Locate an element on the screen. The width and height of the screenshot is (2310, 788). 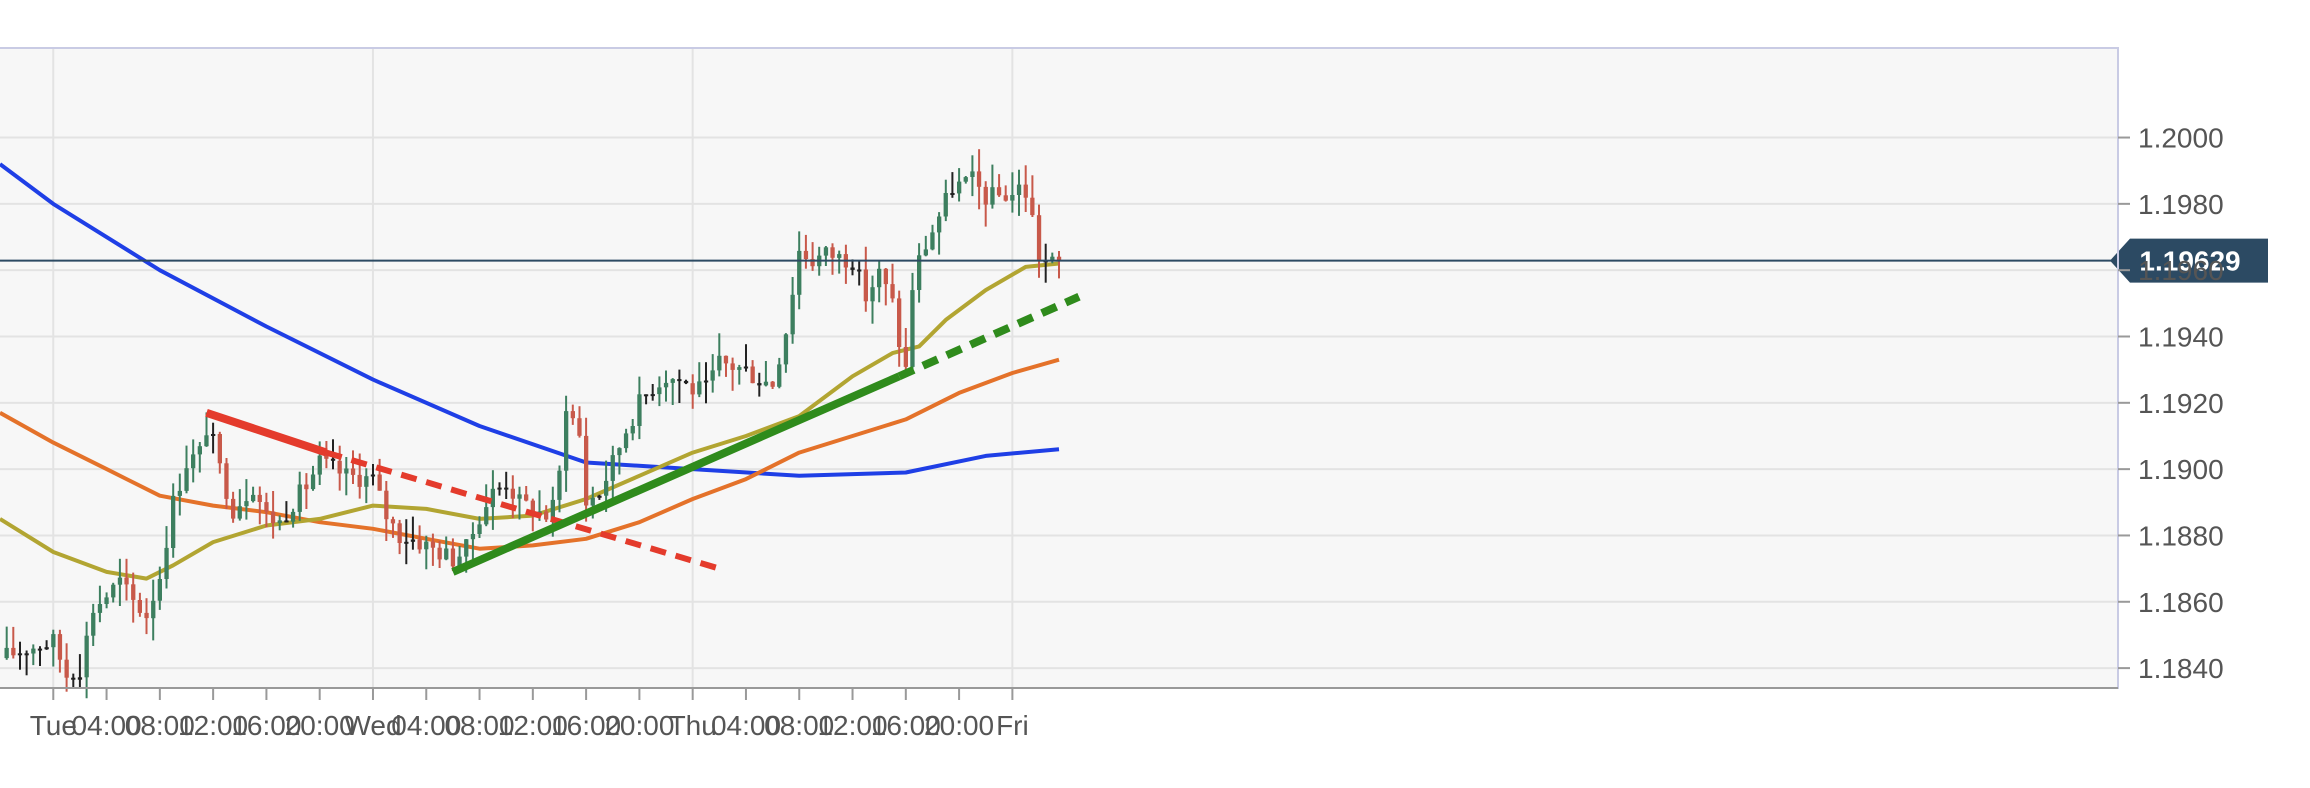
current-price-badge is located at coordinates (2189, 260).